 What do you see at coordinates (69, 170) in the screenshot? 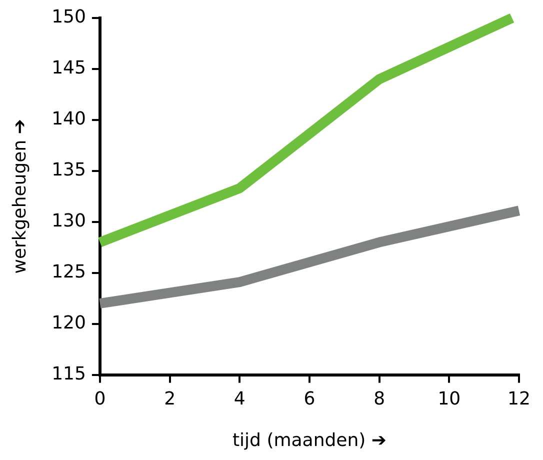
I see `y-tick-label: 135` at bounding box center [69, 170].